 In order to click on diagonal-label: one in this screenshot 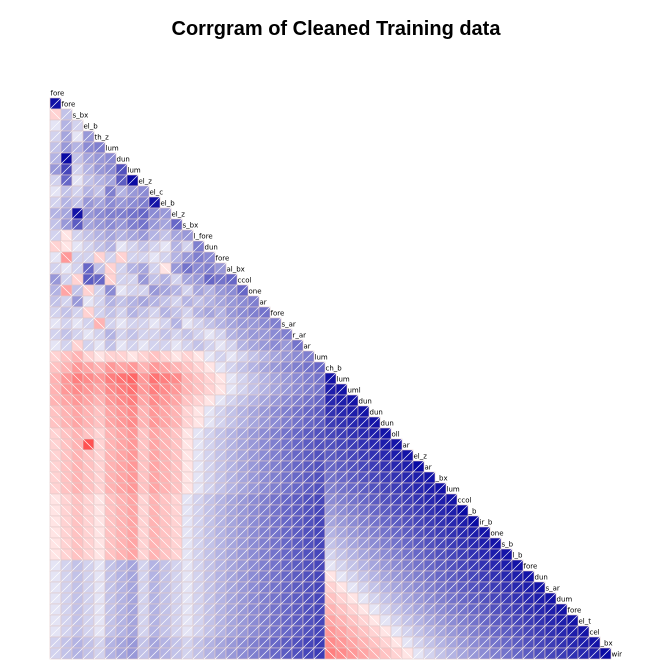, I will do `click(255, 291)`.